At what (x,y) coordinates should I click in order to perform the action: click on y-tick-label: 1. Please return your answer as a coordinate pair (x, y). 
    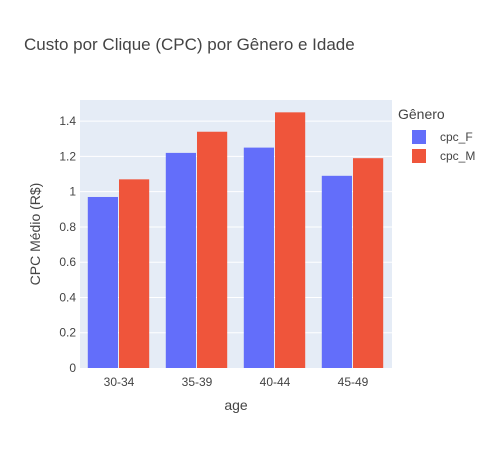
    Looking at the image, I should click on (72, 192).